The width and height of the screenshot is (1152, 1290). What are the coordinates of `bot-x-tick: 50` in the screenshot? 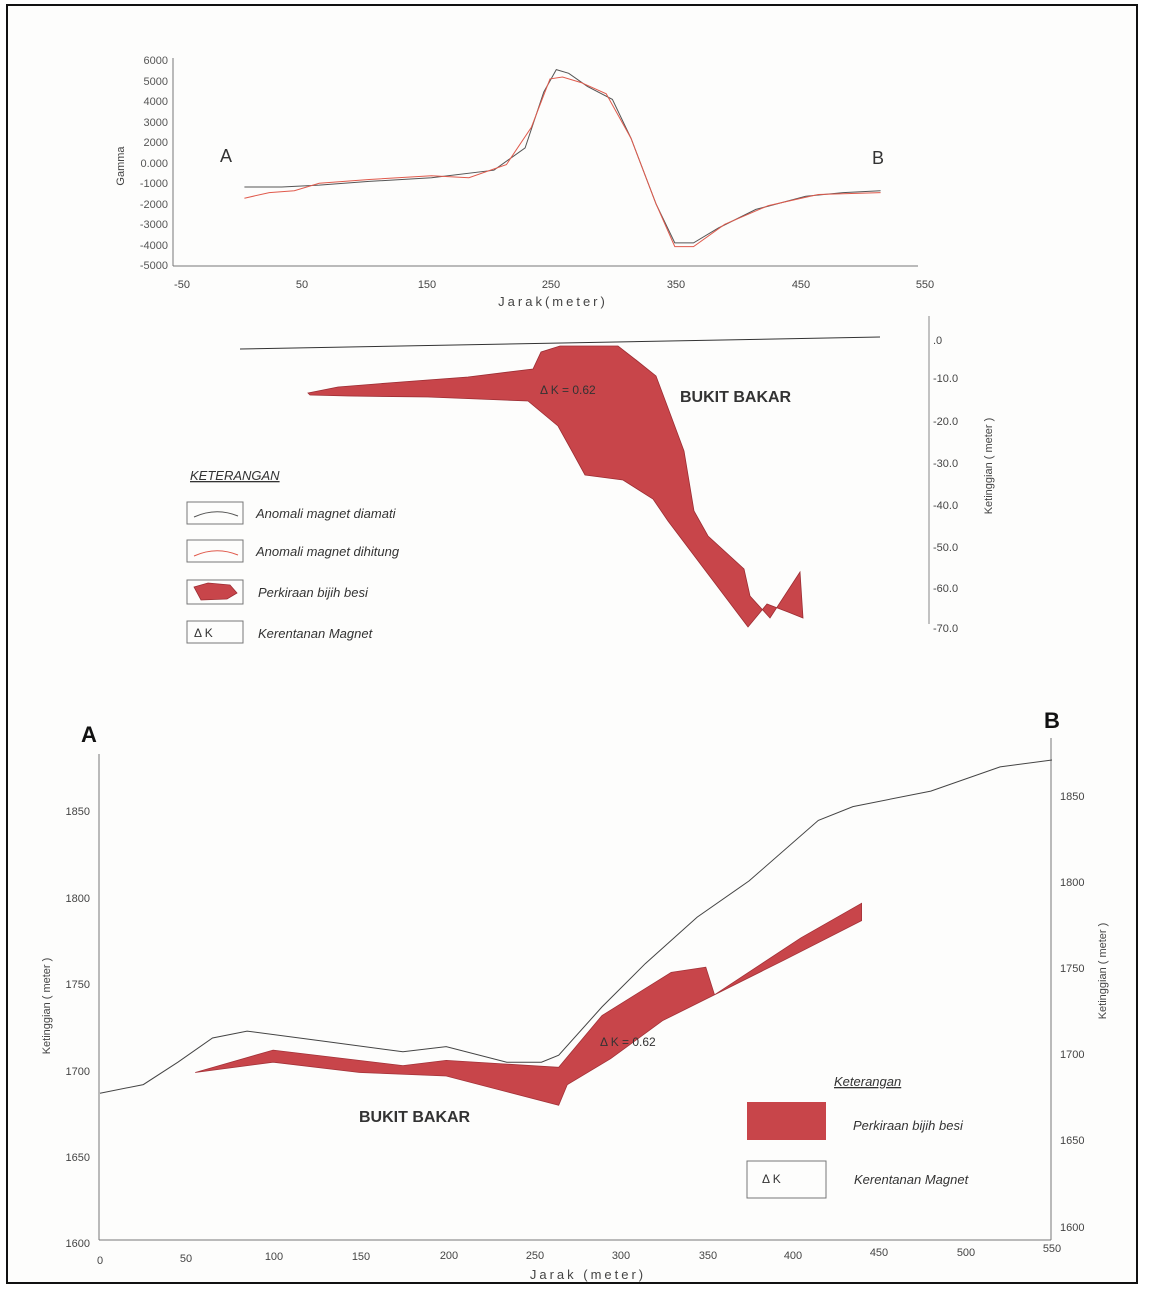 It's located at (186, 1259).